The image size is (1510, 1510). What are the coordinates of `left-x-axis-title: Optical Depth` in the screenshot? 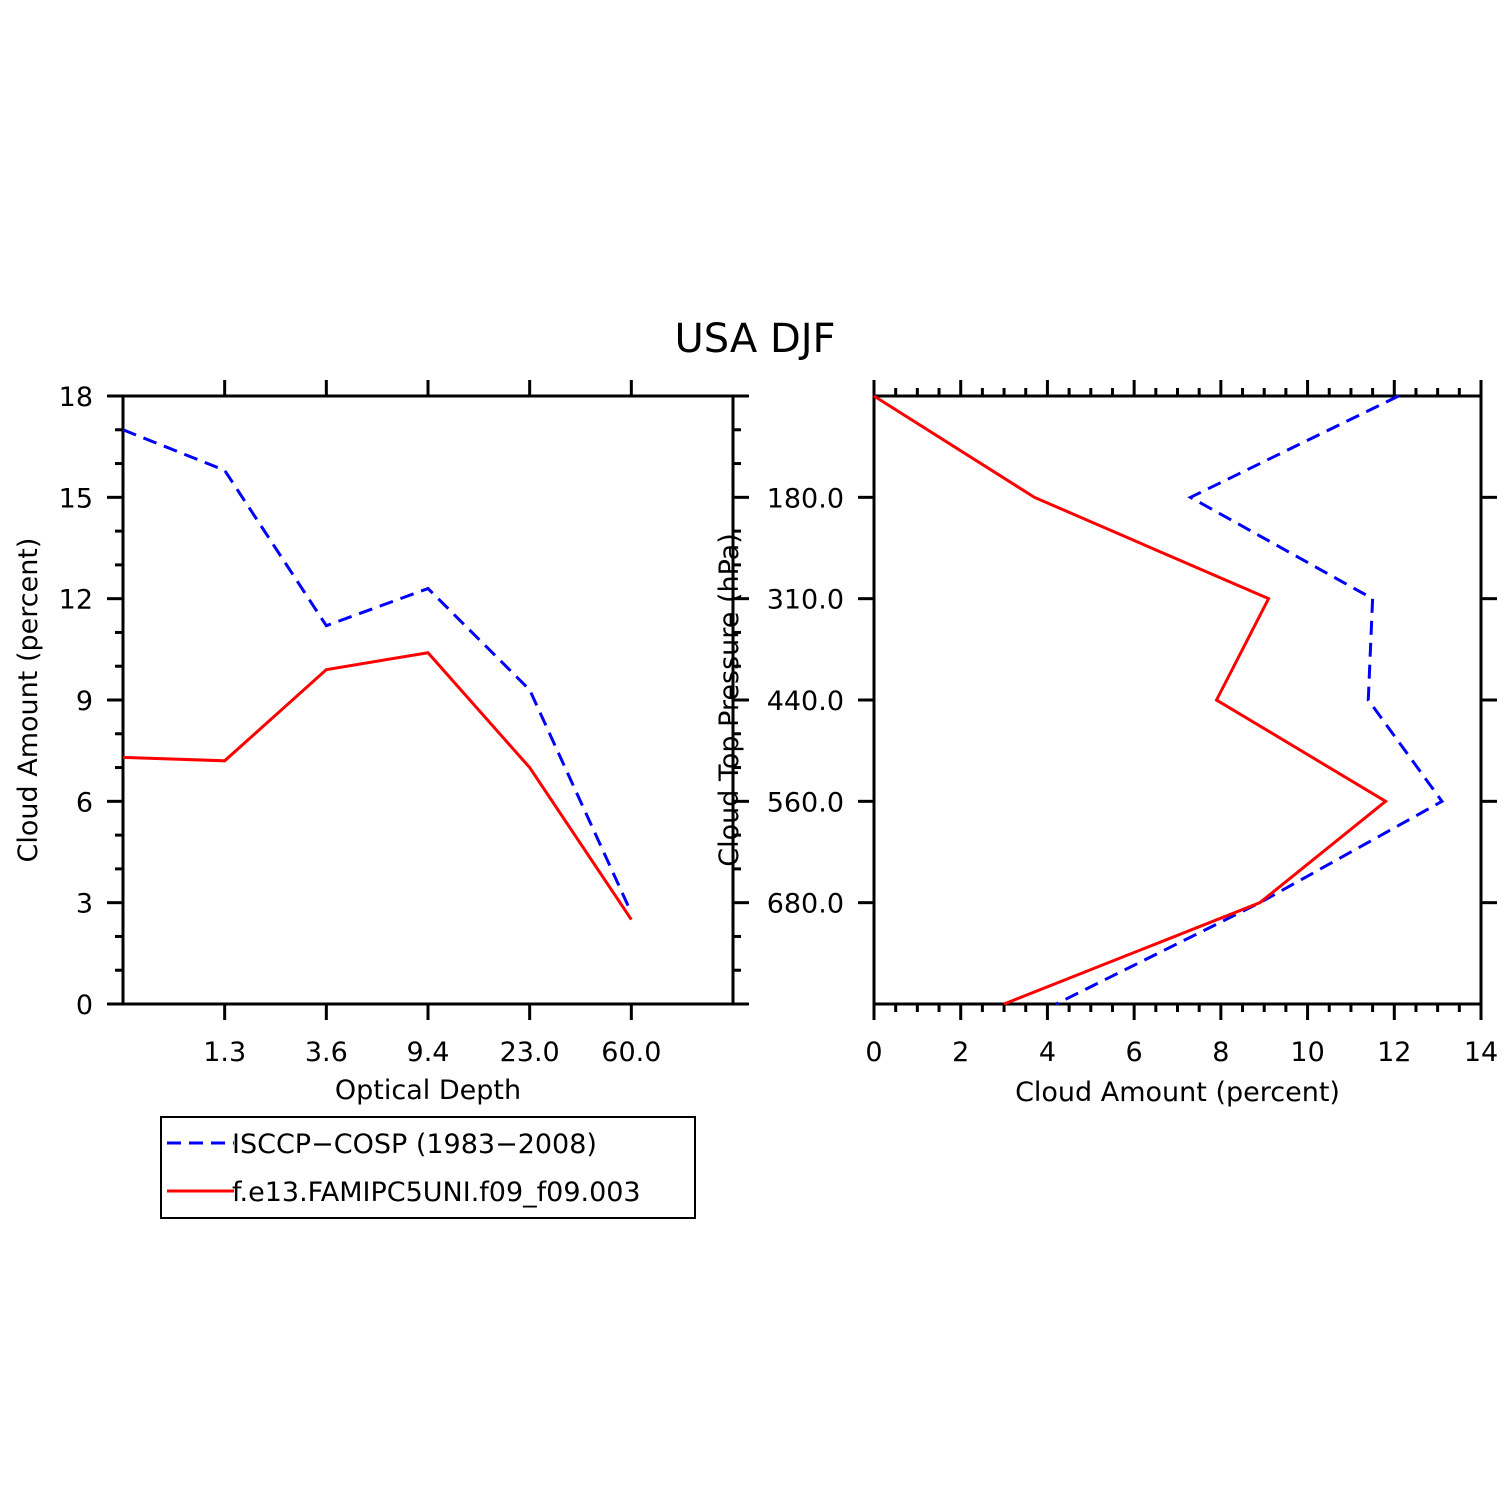 It's located at (428, 1090).